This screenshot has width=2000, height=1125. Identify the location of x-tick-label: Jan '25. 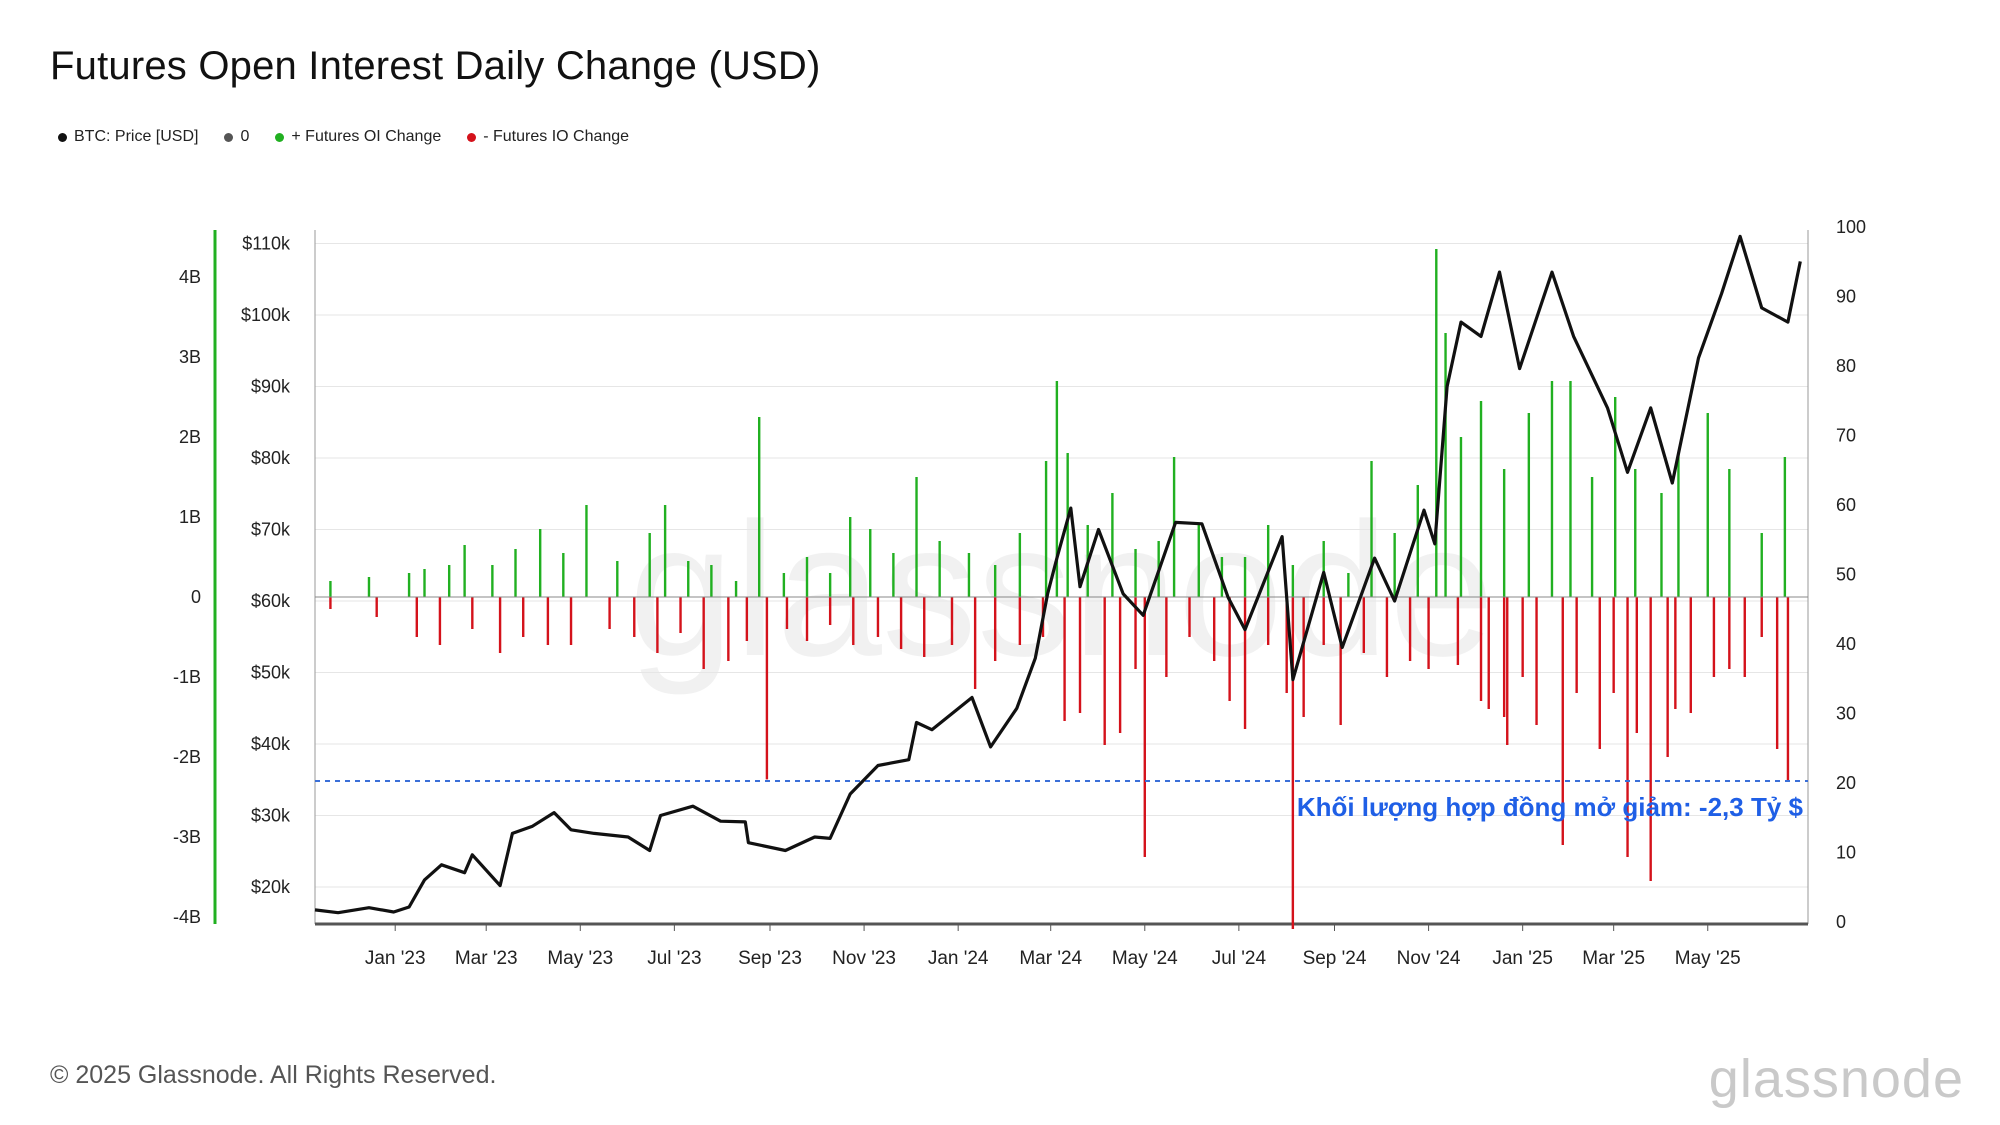
(1522, 958).